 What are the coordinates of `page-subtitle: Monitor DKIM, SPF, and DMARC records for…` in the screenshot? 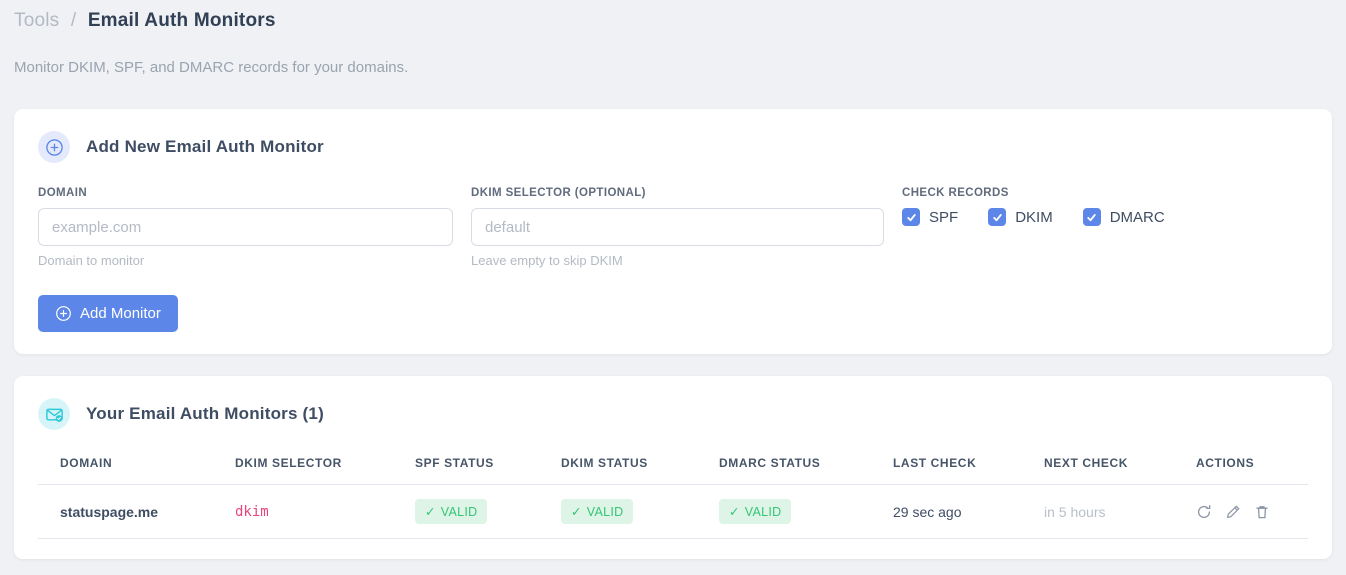 It's located at (211, 67).